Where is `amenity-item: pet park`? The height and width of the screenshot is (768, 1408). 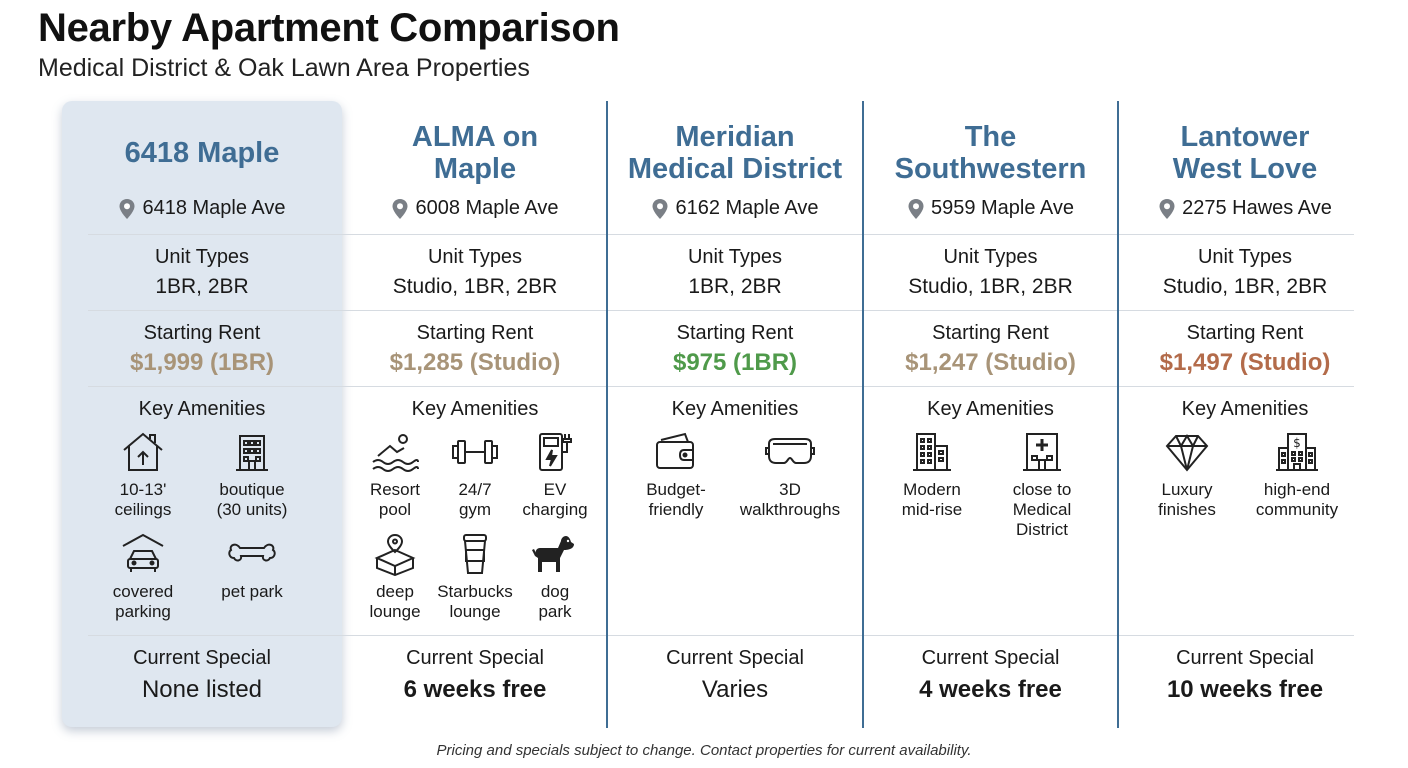 amenity-item: pet park is located at coordinates (252, 567).